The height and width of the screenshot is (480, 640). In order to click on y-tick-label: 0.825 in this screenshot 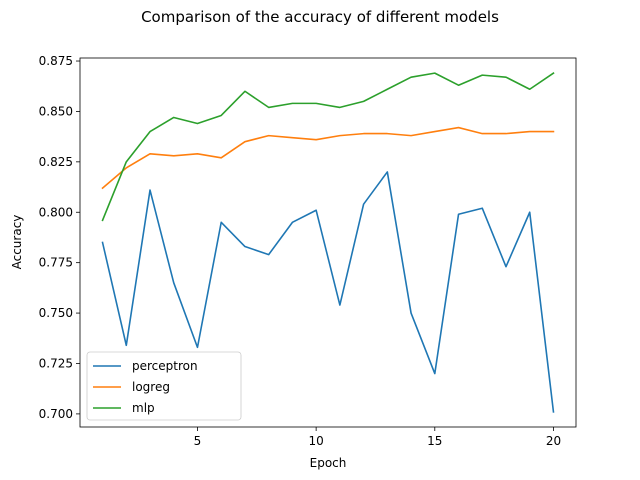, I will do `click(56, 162)`.